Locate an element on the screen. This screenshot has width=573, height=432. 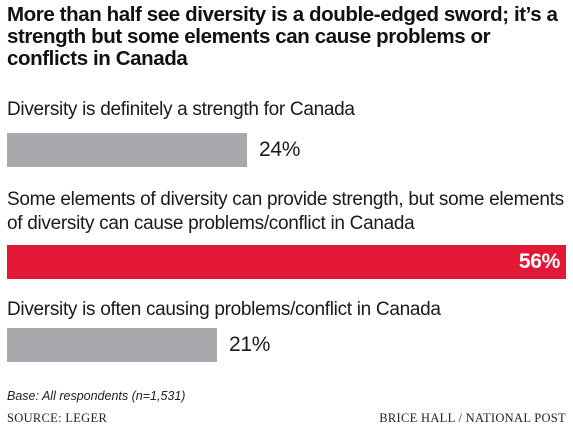
value-label: 21% is located at coordinates (250, 344).